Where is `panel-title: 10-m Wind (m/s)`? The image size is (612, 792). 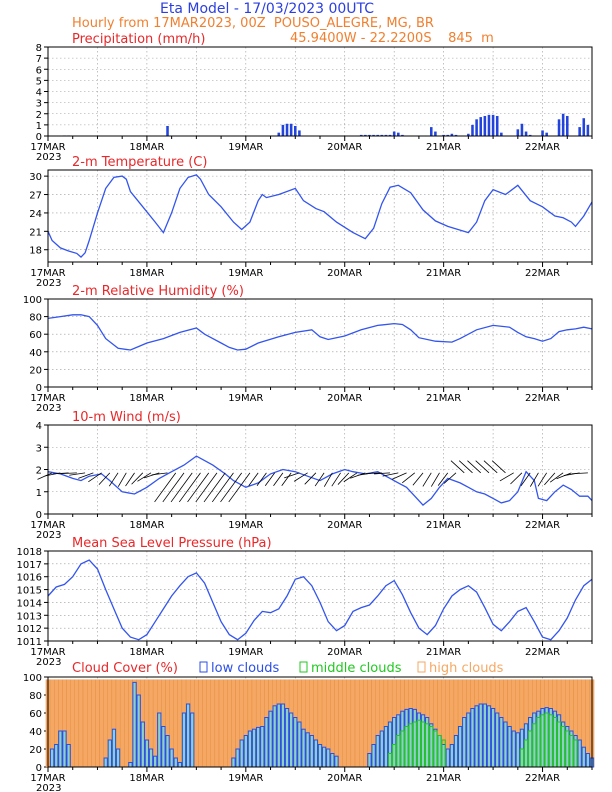
panel-title: 10-m Wind (m/s) is located at coordinates (126, 417).